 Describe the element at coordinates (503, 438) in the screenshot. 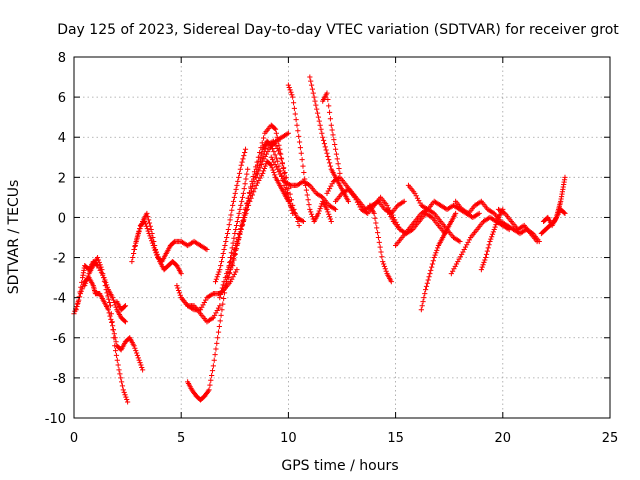

I see `x-tick-label: 20` at that location.